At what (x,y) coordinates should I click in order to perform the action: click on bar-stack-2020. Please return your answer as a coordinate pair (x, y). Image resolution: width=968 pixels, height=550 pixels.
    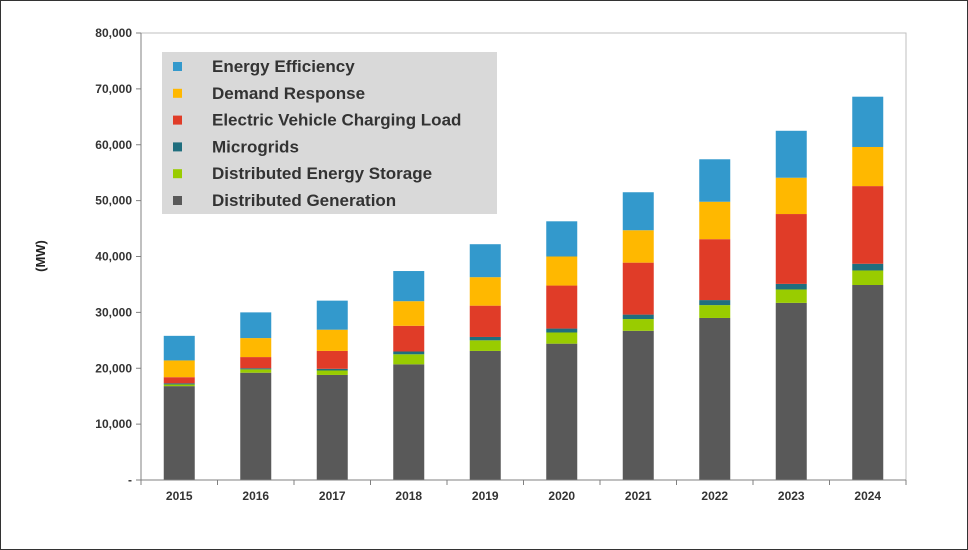
    Looking at the image, I should click on (562, 350).